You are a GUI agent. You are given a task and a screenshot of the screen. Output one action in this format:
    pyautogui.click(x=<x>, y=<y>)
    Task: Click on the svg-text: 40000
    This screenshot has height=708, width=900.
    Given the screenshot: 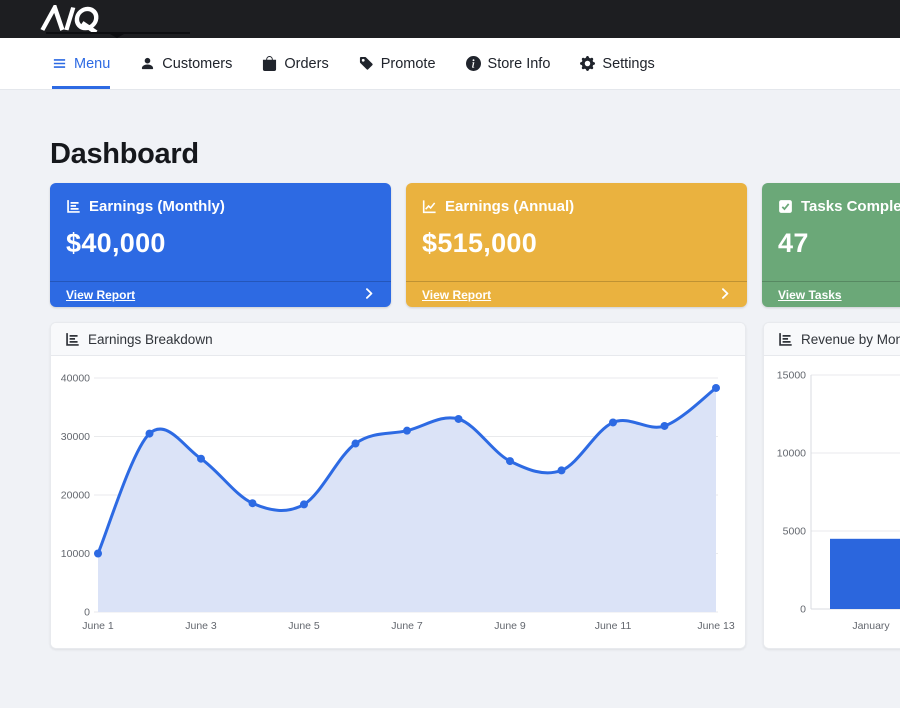 What is the action you would take?
    pyautogui.click(x=75, y=379)
    